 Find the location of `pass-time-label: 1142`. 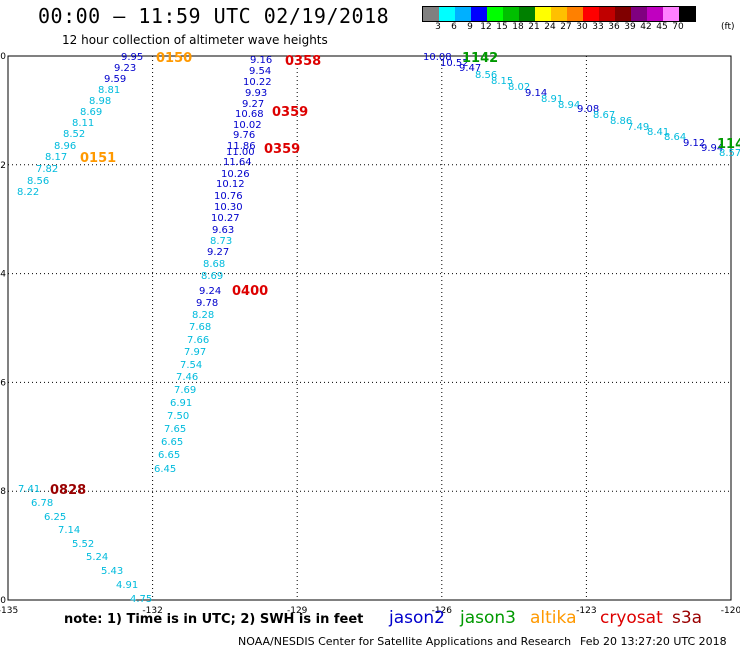

pass-time-label: 1142 is located at coordinates (728, 144).